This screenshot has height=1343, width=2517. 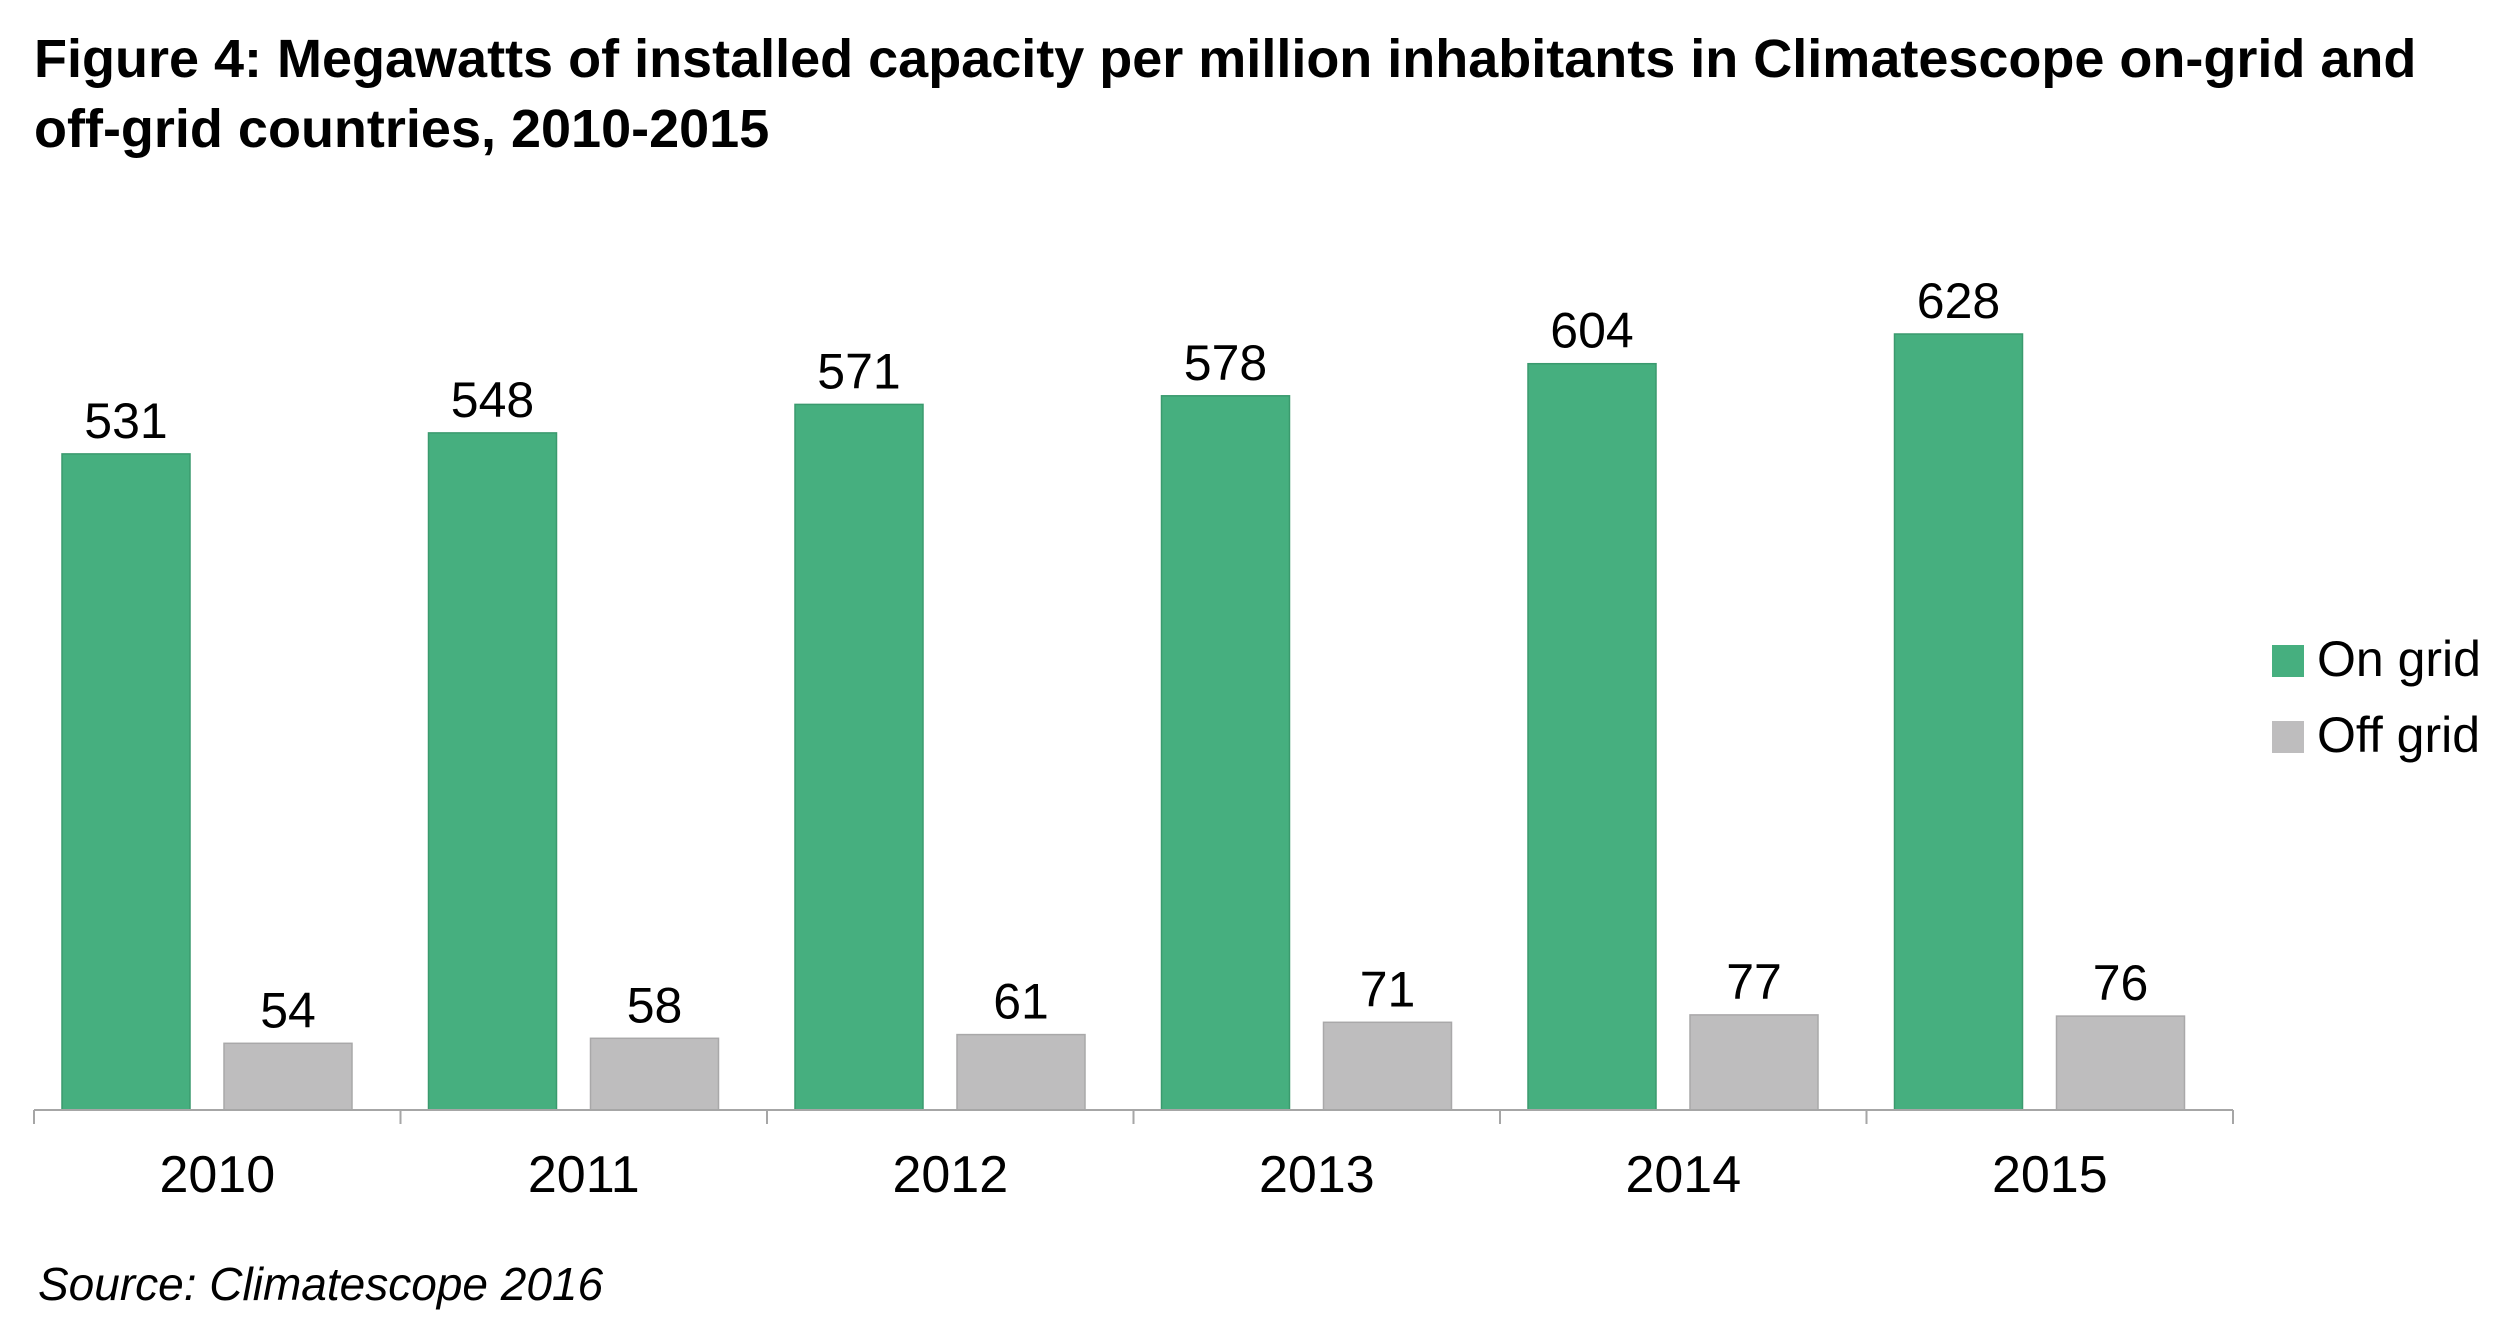 I want to click on bar-off-grid-2011, so click(x=654, y=1074).